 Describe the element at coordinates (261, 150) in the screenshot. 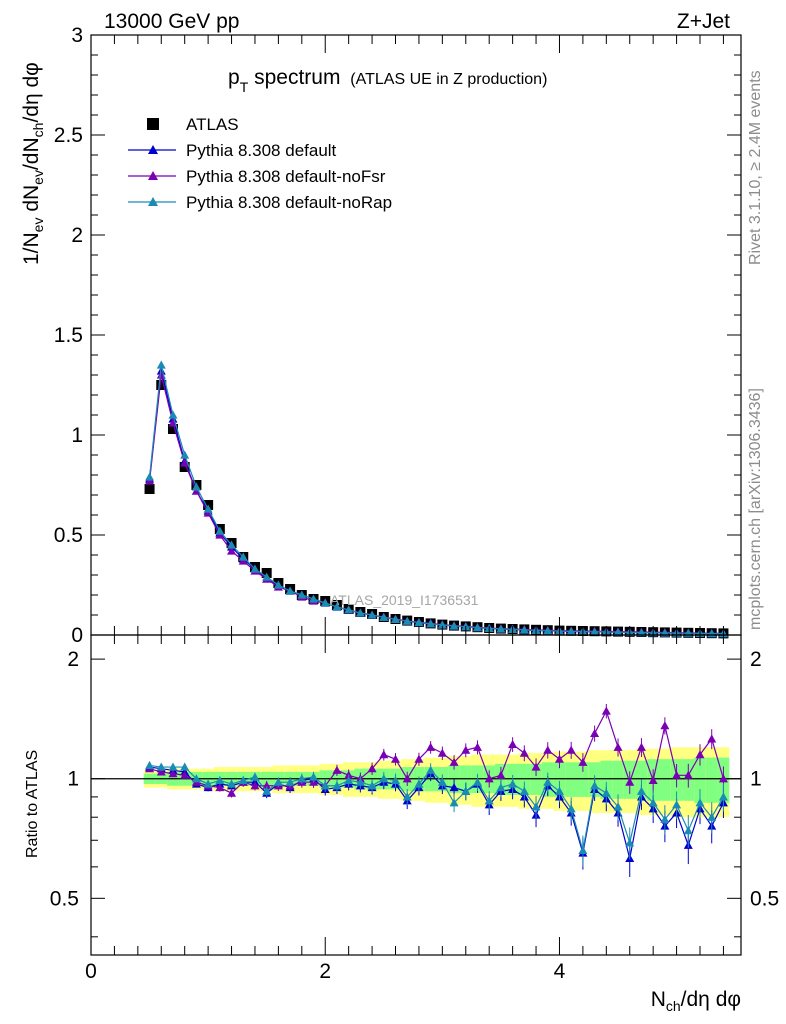

I see `legend-label: Pythia 8.308 default` at that location.